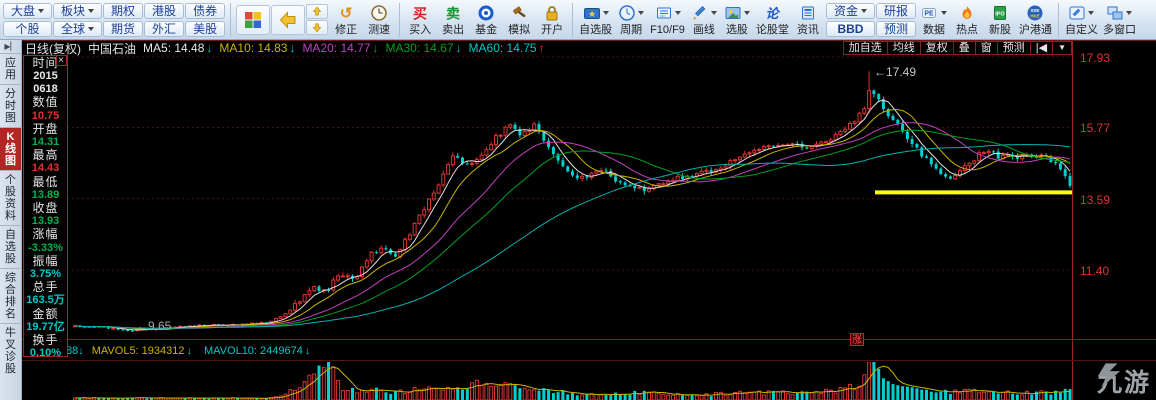  What do you see at coordinates (967, 19) in the screenshot?
I see `toolbar-button-热点: 热点` at bounding box center [967, 19].